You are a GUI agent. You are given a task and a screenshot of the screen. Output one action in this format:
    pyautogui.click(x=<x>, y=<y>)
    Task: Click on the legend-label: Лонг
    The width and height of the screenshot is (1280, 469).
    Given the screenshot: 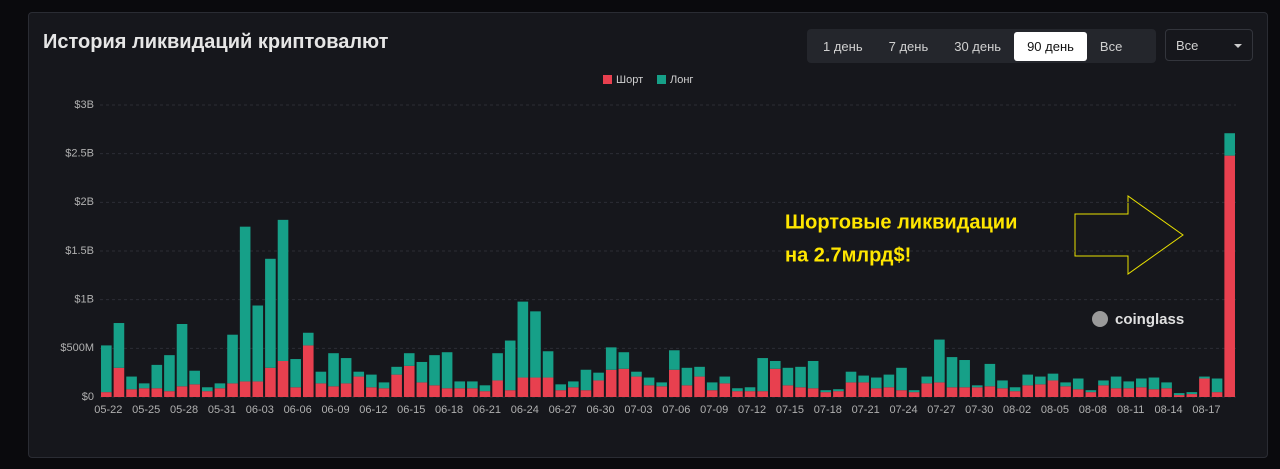 What is the action you would take?
    pyautogui.click(x=681, y=80)
    